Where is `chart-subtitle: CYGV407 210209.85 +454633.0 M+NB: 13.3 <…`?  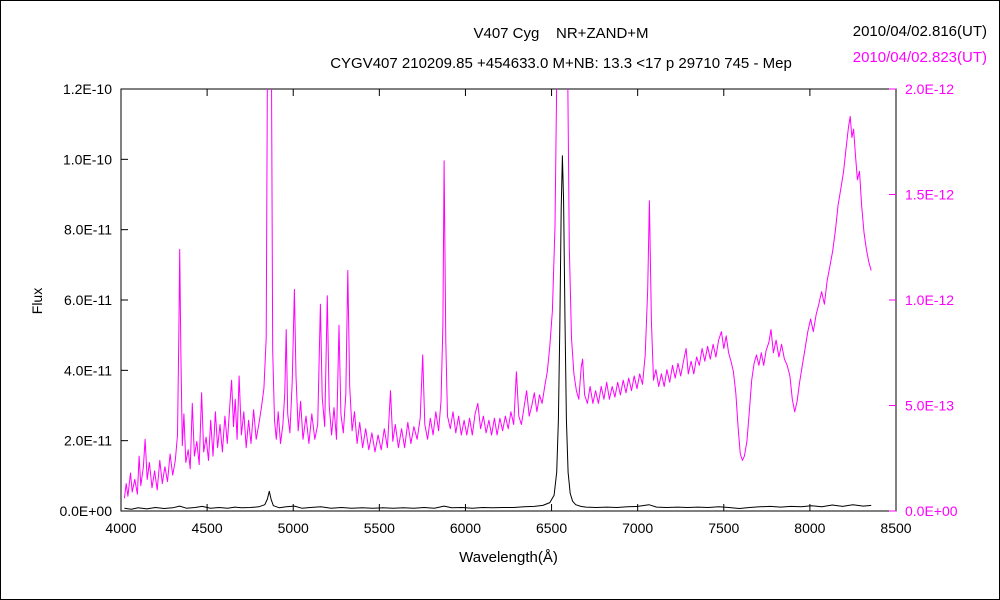 chart-subtitle: CYGV407 210209.85 +454633.0 M+NB: 13.3 <… is located at coordinates (561, 63).